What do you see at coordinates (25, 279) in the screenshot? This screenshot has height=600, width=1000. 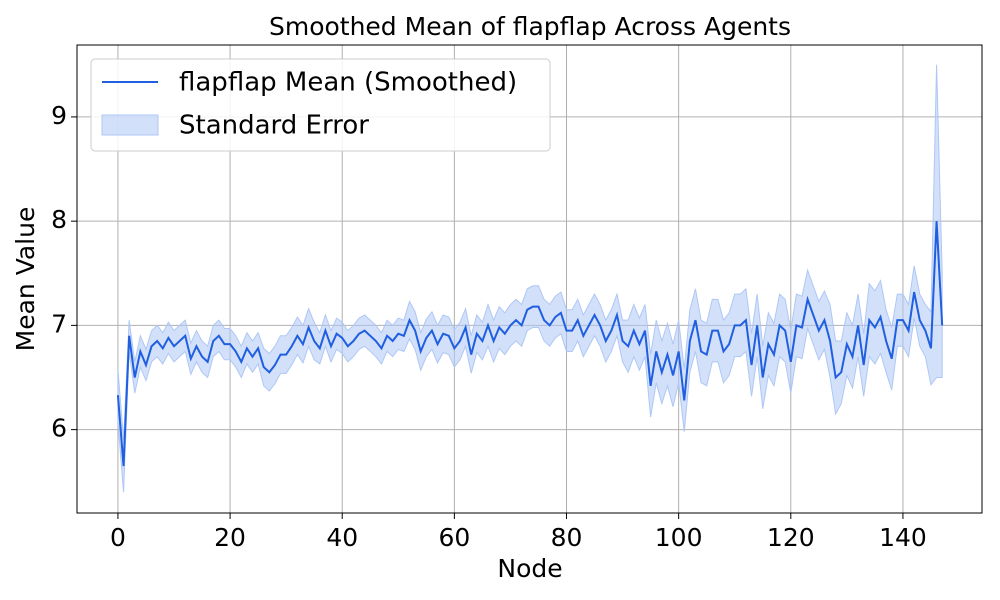 I see `y-axis-label: Mean Value` at bounding box center [25, 279].